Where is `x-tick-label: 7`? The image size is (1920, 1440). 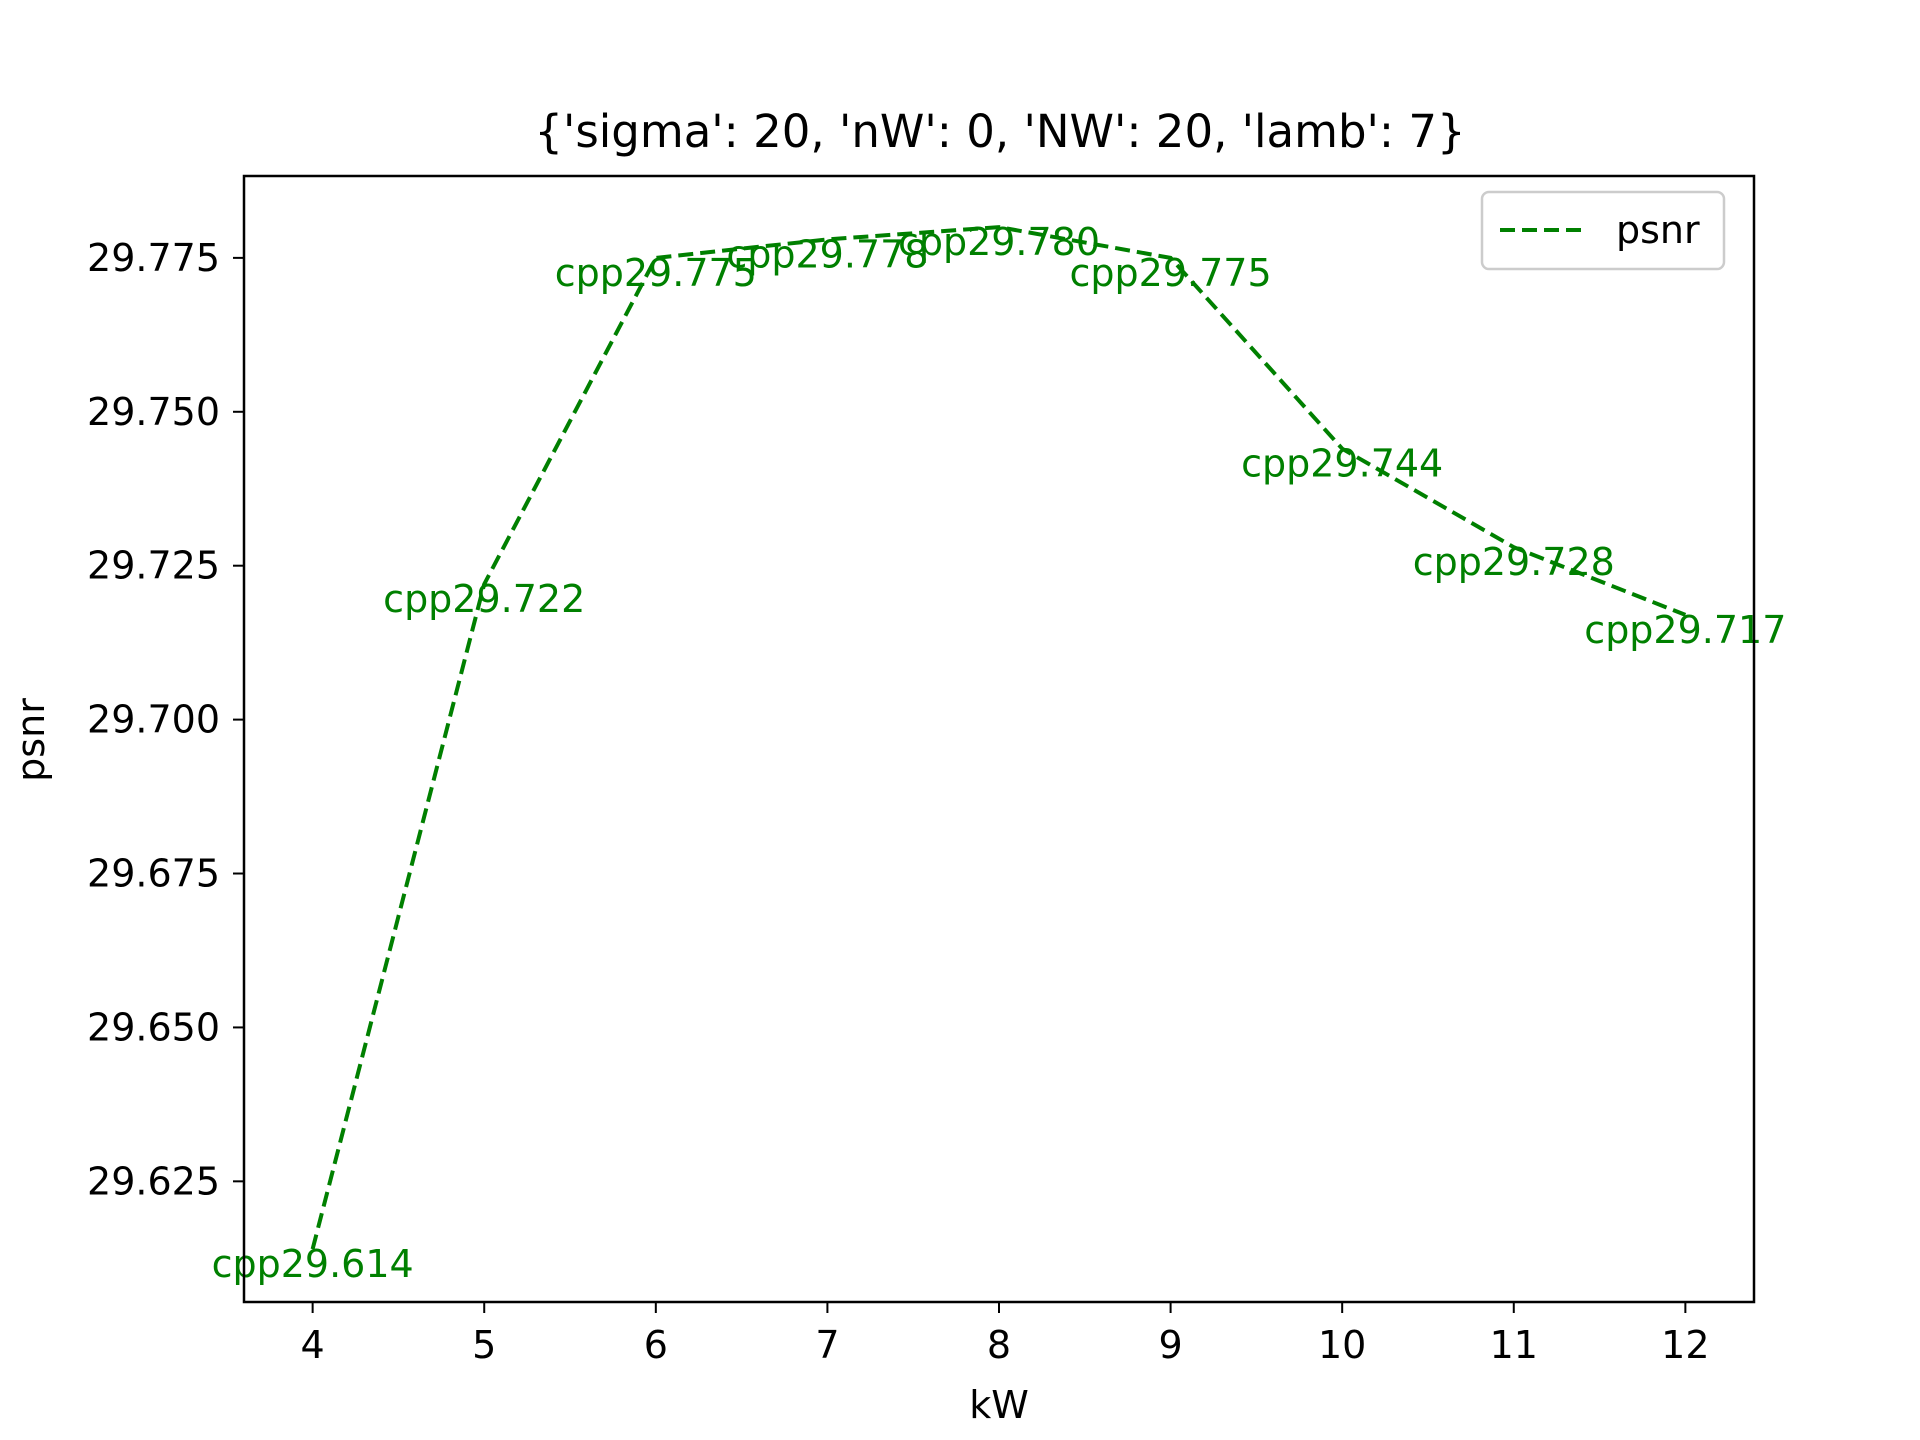 x-tick-label: 7 is located at coordinates (827, 1345).